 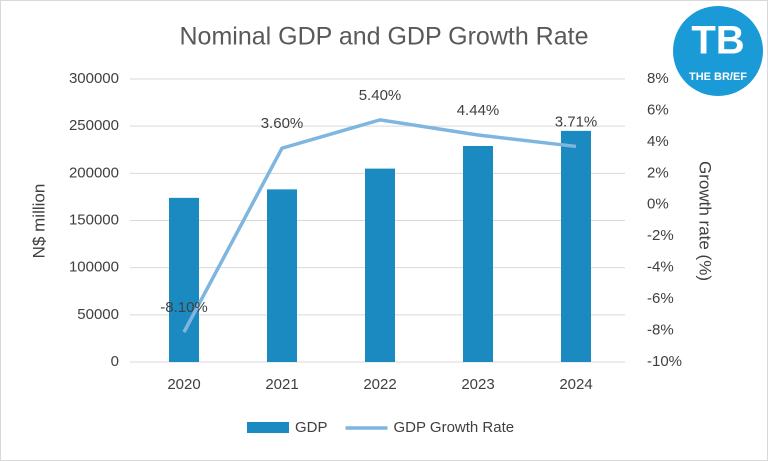 I want to click on y-tick-label: 150000, so click(x=94, y=219).